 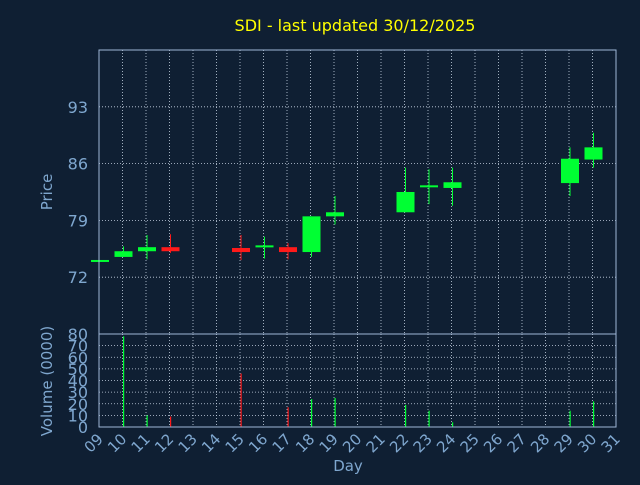 What do you see at coordinates (493, 443) in the screenshot?
I see `x-tick-label: 26` at bounding box center [493, 443].